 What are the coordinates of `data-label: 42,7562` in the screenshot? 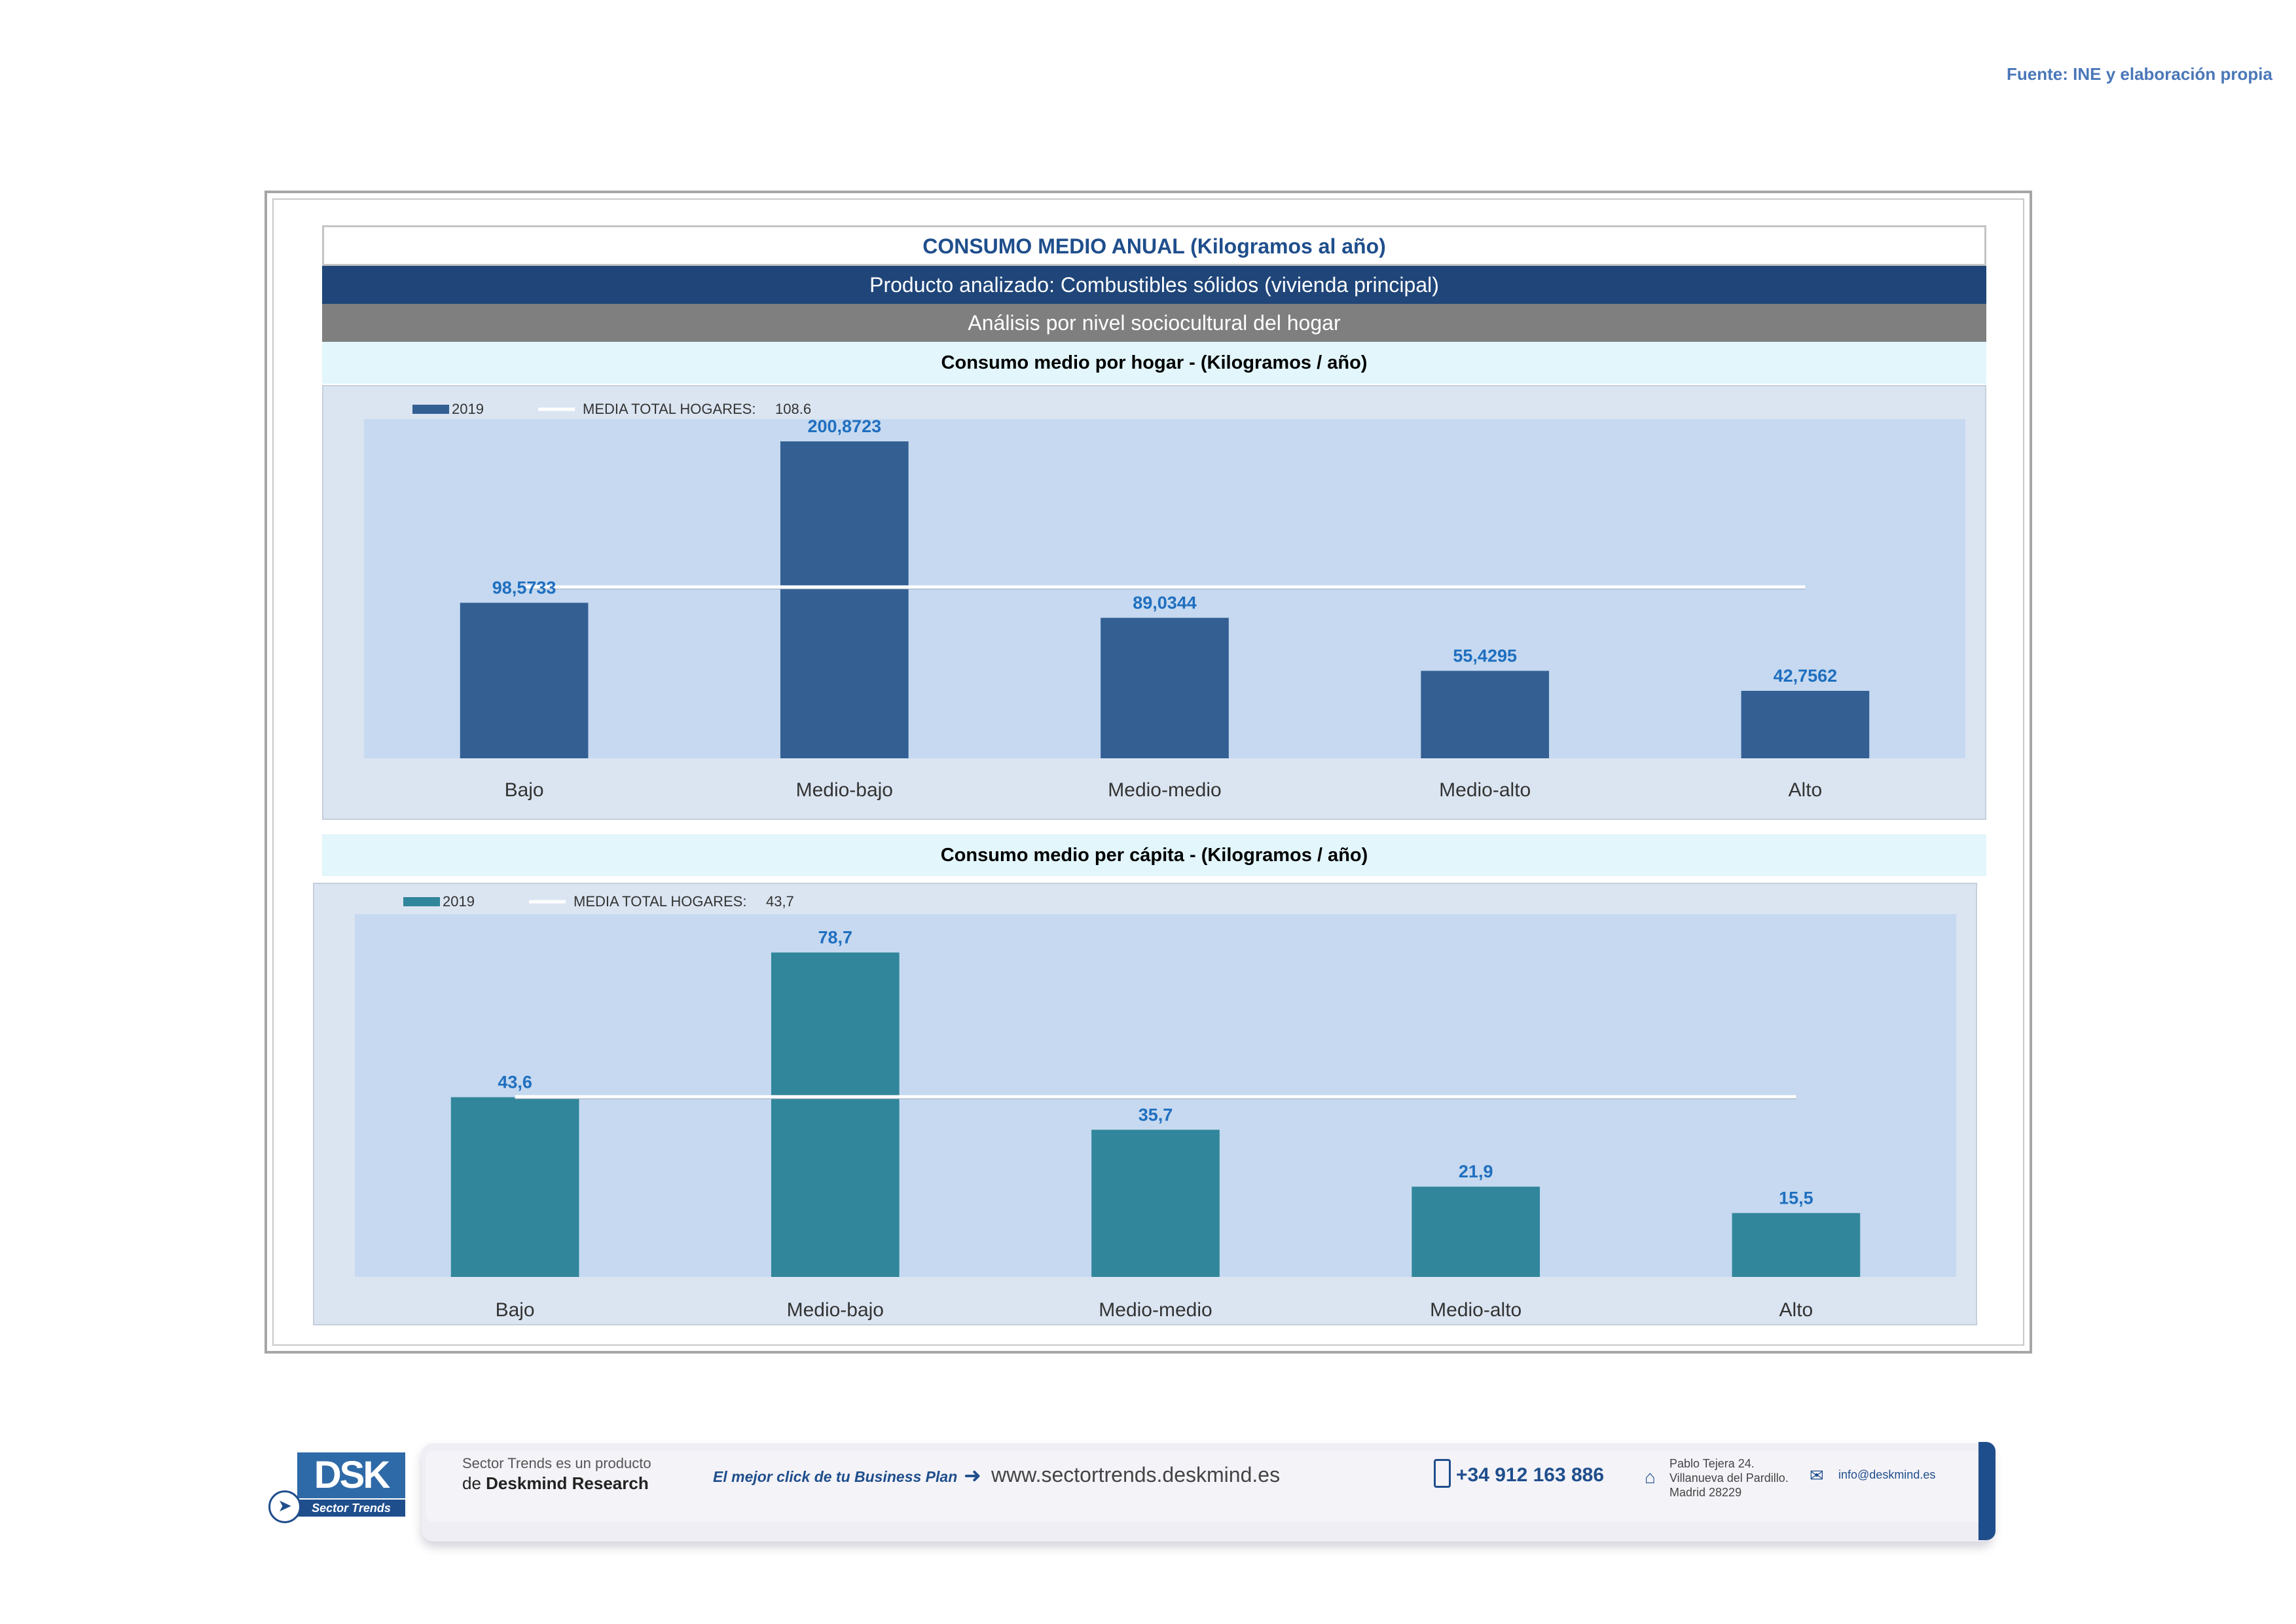 It's located at (1806, 676).